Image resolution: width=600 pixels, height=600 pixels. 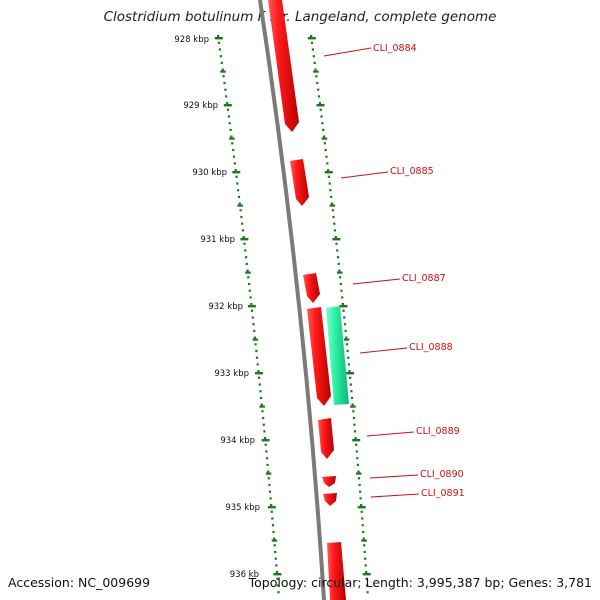 What do you see at coordinates (442, 474) in the screenshot?
I see `gene-label-cli-0890: CLI_0890` at bounding box center [442, 474].